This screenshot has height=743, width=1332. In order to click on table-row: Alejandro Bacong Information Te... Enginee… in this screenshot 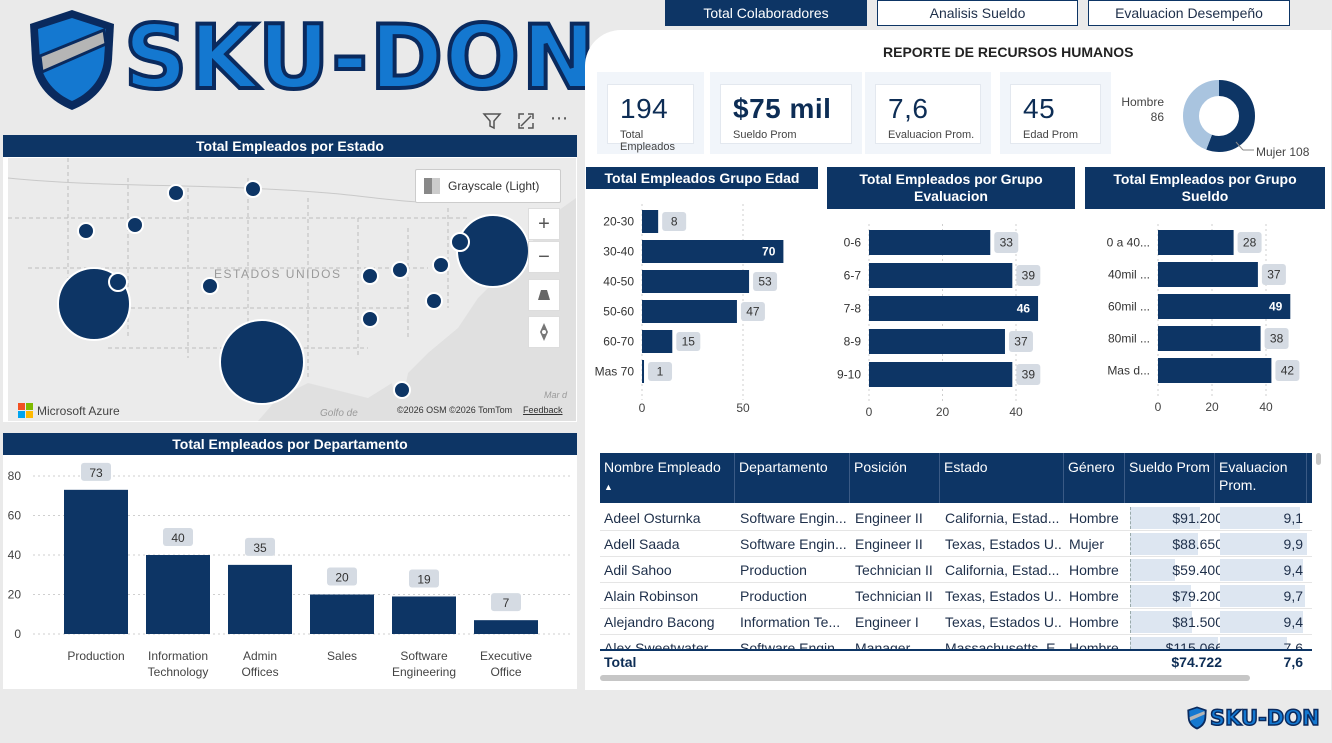, I will do `click(956, 622)`.